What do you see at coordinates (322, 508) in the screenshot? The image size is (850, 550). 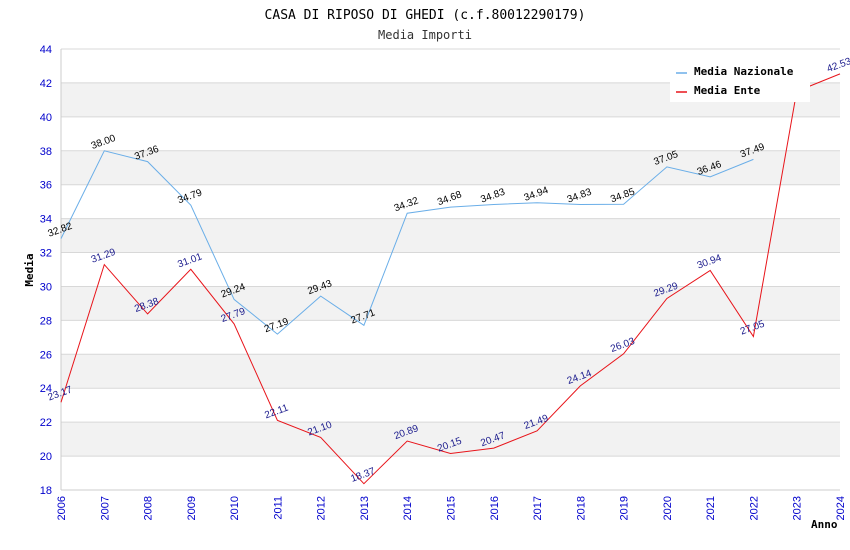 I see `x-tick-label: 2012` at bounding box center [322, 508].